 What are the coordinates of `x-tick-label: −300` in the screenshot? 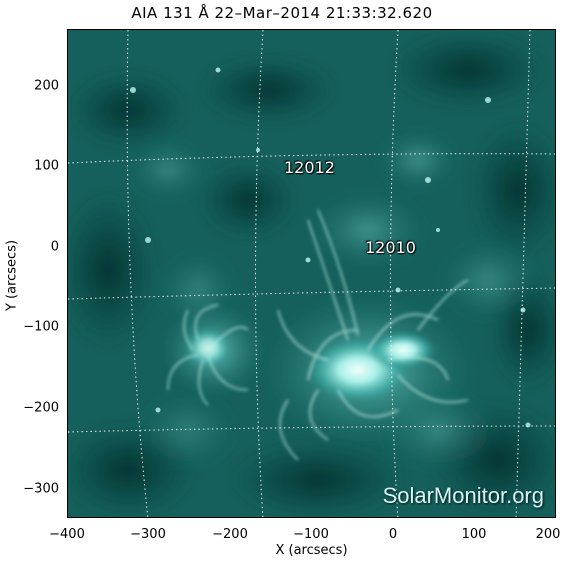 It's located at (148, 534).